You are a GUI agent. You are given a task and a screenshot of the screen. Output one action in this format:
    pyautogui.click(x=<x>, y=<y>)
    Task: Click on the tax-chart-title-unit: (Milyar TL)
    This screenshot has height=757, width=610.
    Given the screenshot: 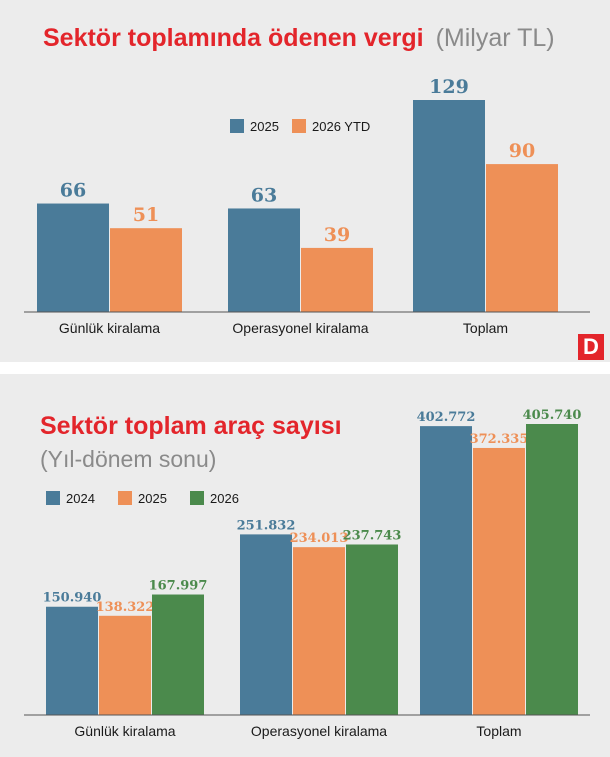 What is the action you would take?
    pyautogui.click(x=495, y=38)
    